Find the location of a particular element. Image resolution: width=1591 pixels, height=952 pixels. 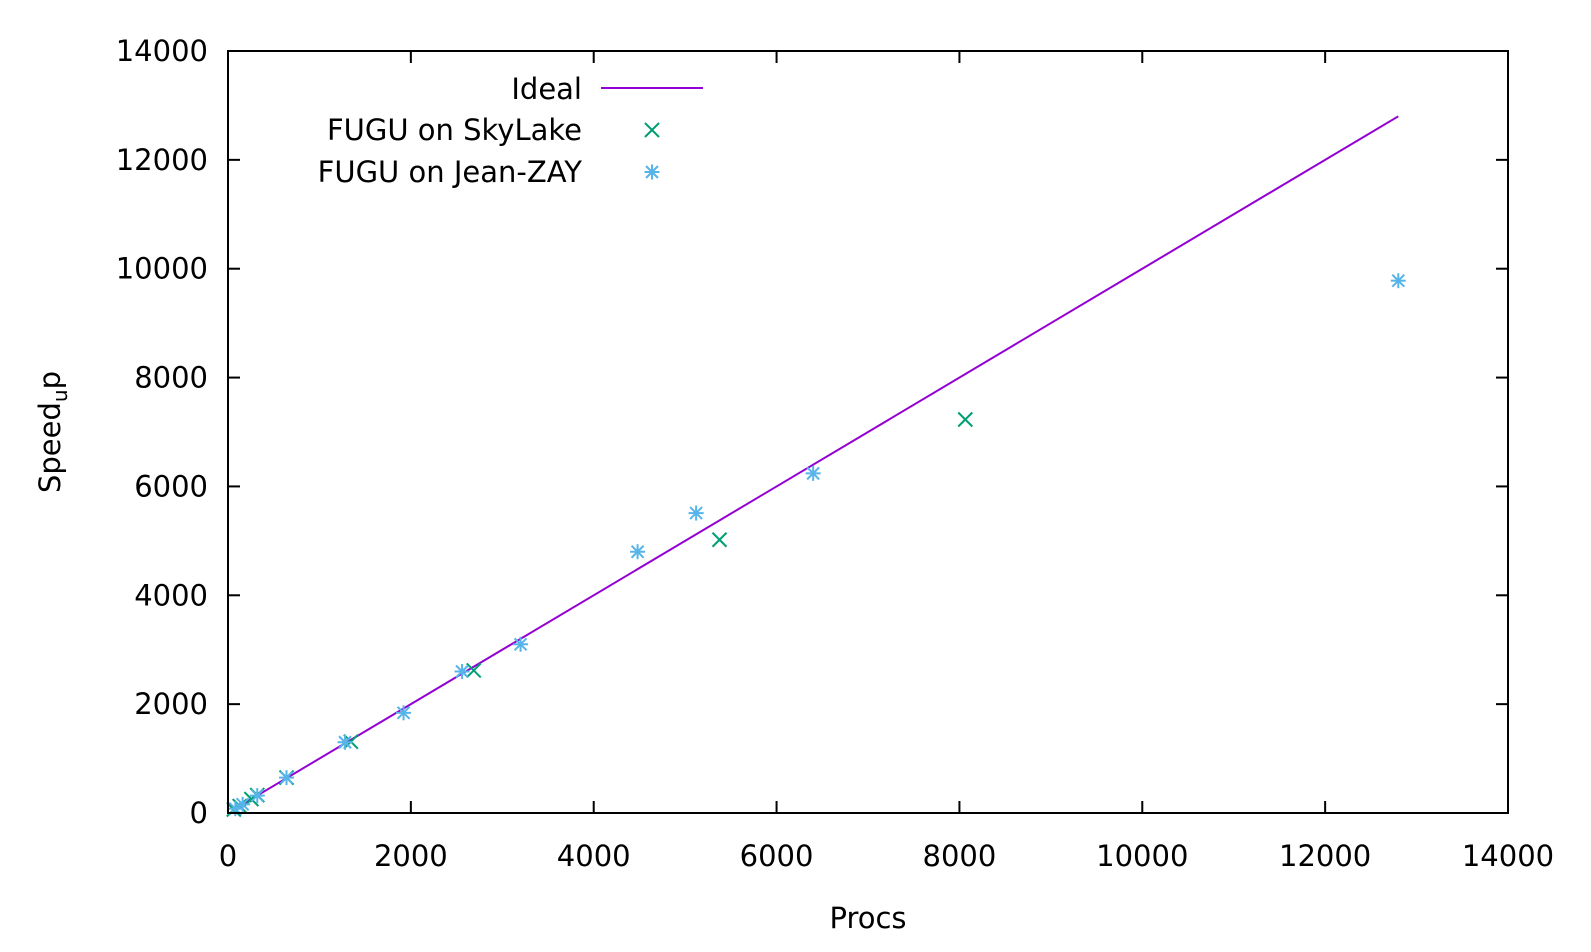

x-tick-label-2: 4000 is located at coordinates (594, 856).